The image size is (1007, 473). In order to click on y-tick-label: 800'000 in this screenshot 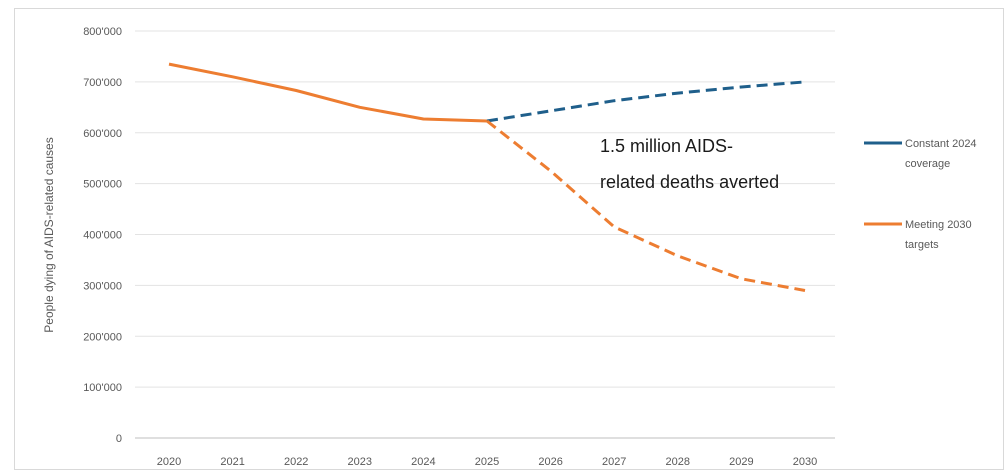, I will do `click(102, 32)`.